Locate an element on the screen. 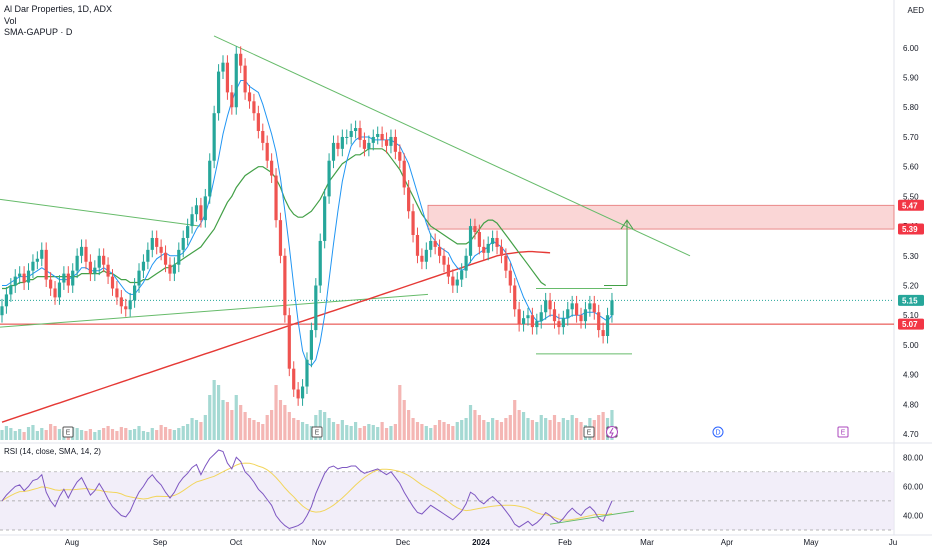  y-tick-label: 5.00 is located at coordinates (911, 345).